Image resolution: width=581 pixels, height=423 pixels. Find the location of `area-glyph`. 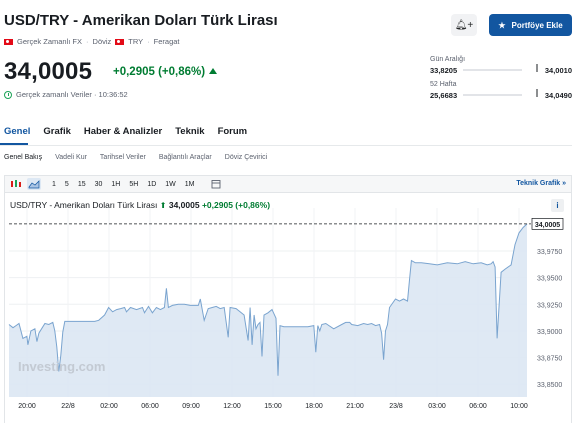

area-glyph is located at coordinates (34, 184).